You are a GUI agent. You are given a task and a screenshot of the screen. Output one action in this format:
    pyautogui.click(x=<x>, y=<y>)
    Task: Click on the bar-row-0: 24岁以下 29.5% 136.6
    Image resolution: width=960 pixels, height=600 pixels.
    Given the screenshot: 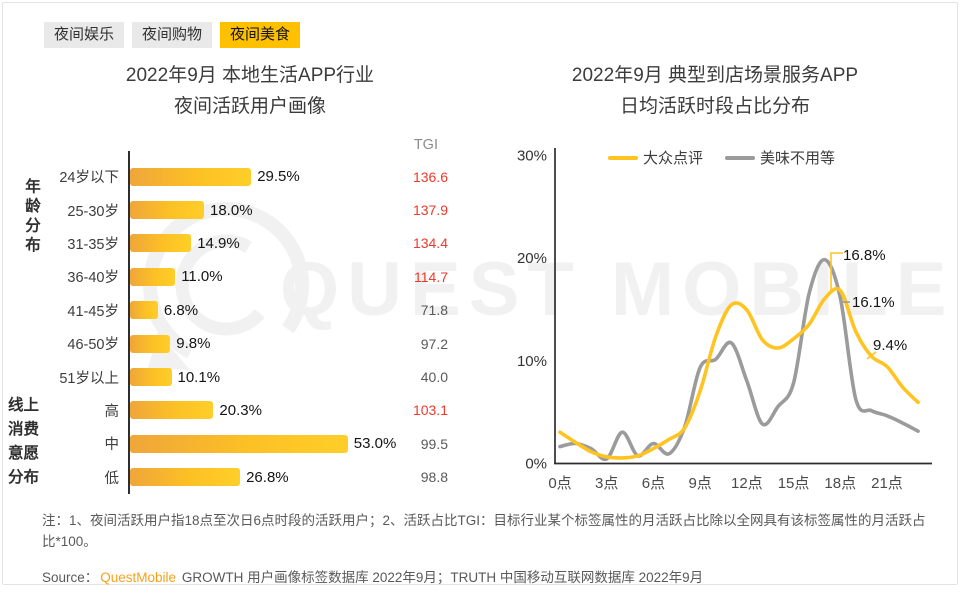 What is the action you would take?
    pyautogui.click(x=224, y=176)
    